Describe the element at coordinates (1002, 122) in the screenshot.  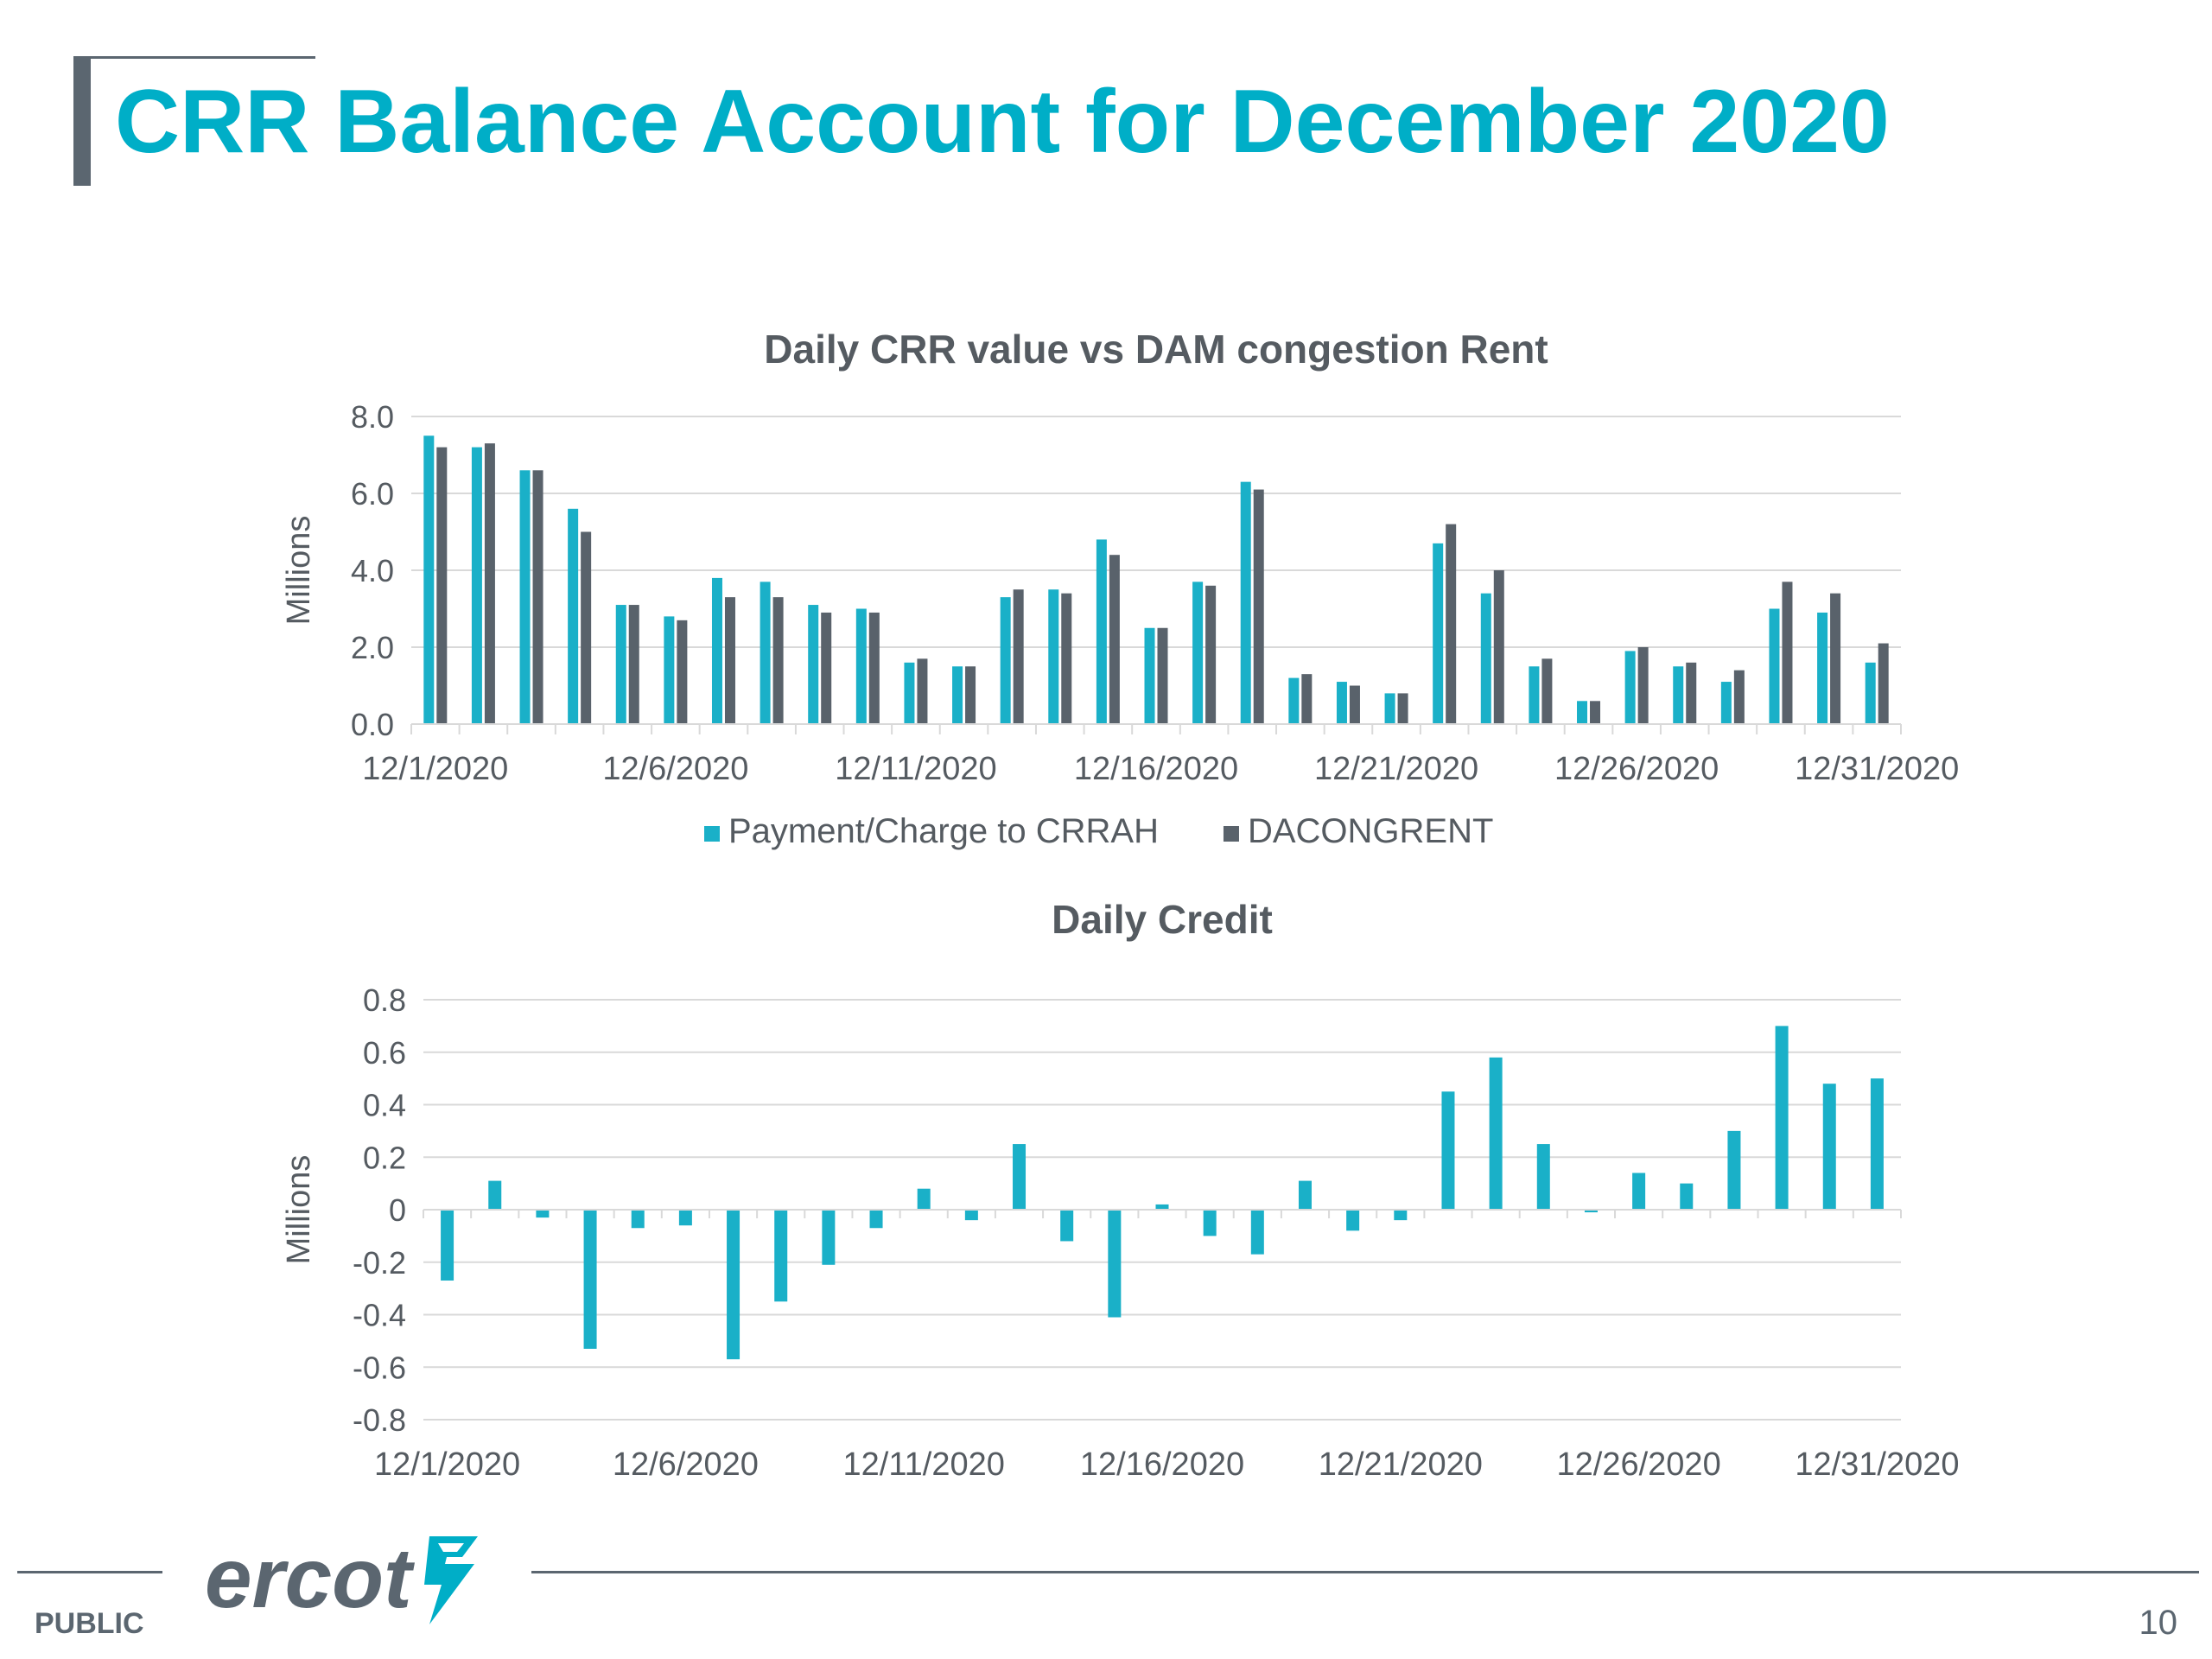
I see `slide-title: CRR Balance Account for December 2020` at that location.